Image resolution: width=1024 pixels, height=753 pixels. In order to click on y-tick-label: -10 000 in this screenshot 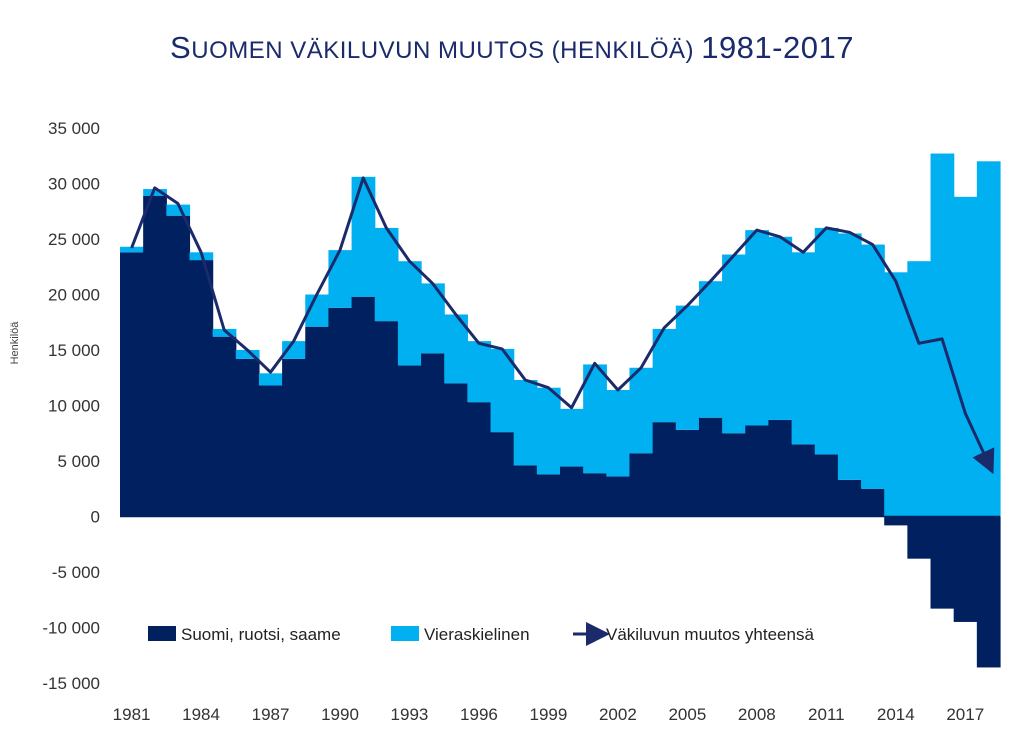, I will do `click(71, 628)`.